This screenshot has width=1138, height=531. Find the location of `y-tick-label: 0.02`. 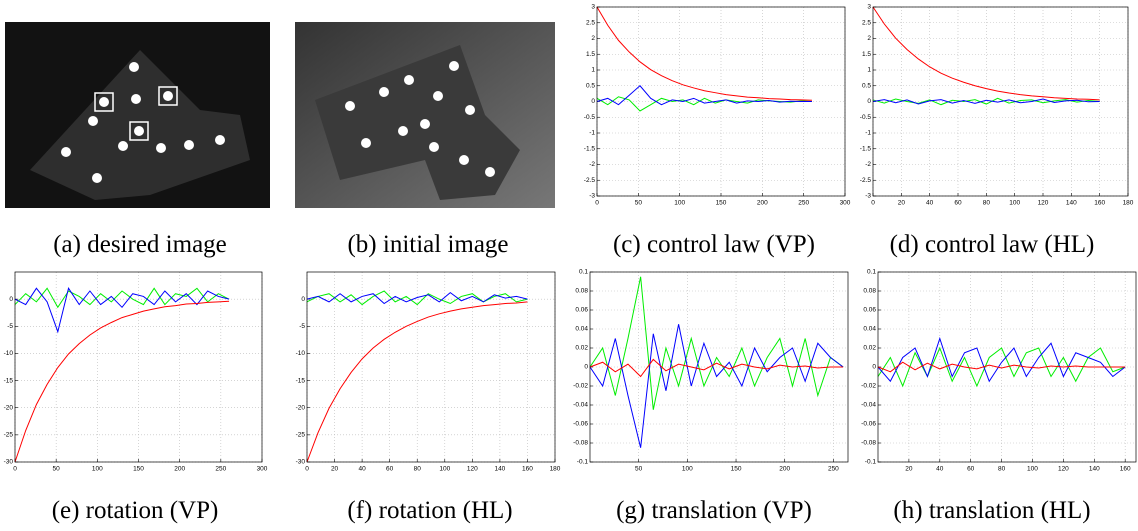

y-tick-label: 0.02 is located at coordinates (869, 348).